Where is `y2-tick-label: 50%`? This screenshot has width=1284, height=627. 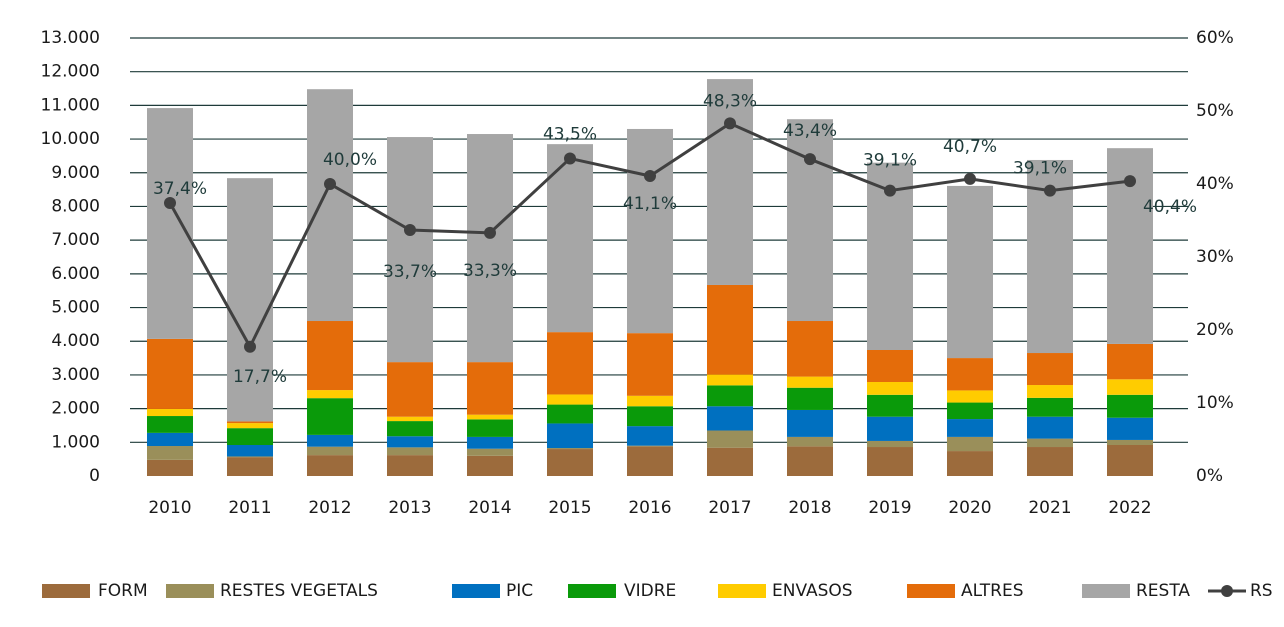 y2-tick-label: 50% is located at coordinates (1215, 111).